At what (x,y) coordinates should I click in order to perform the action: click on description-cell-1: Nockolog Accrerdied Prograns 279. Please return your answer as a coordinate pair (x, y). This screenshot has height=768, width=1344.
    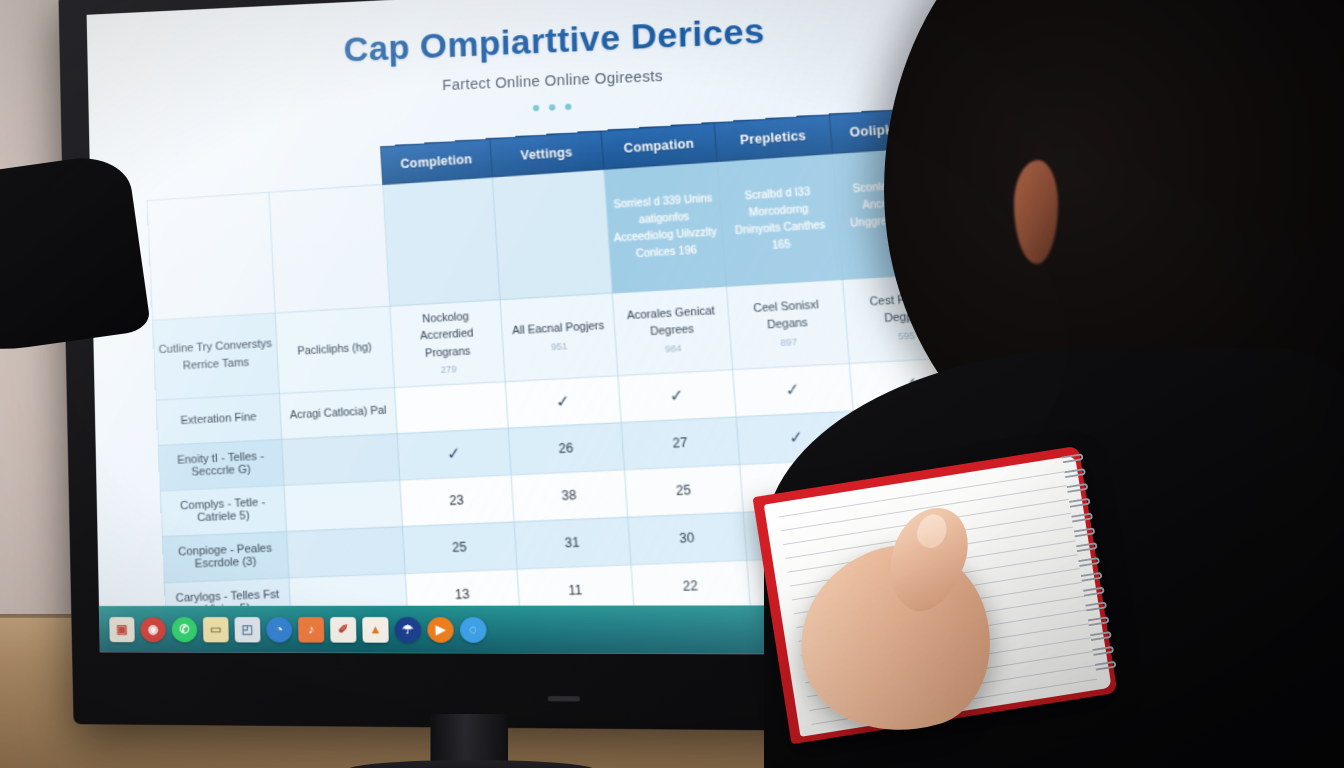
    Looking at the image, I should click on (447, 343).